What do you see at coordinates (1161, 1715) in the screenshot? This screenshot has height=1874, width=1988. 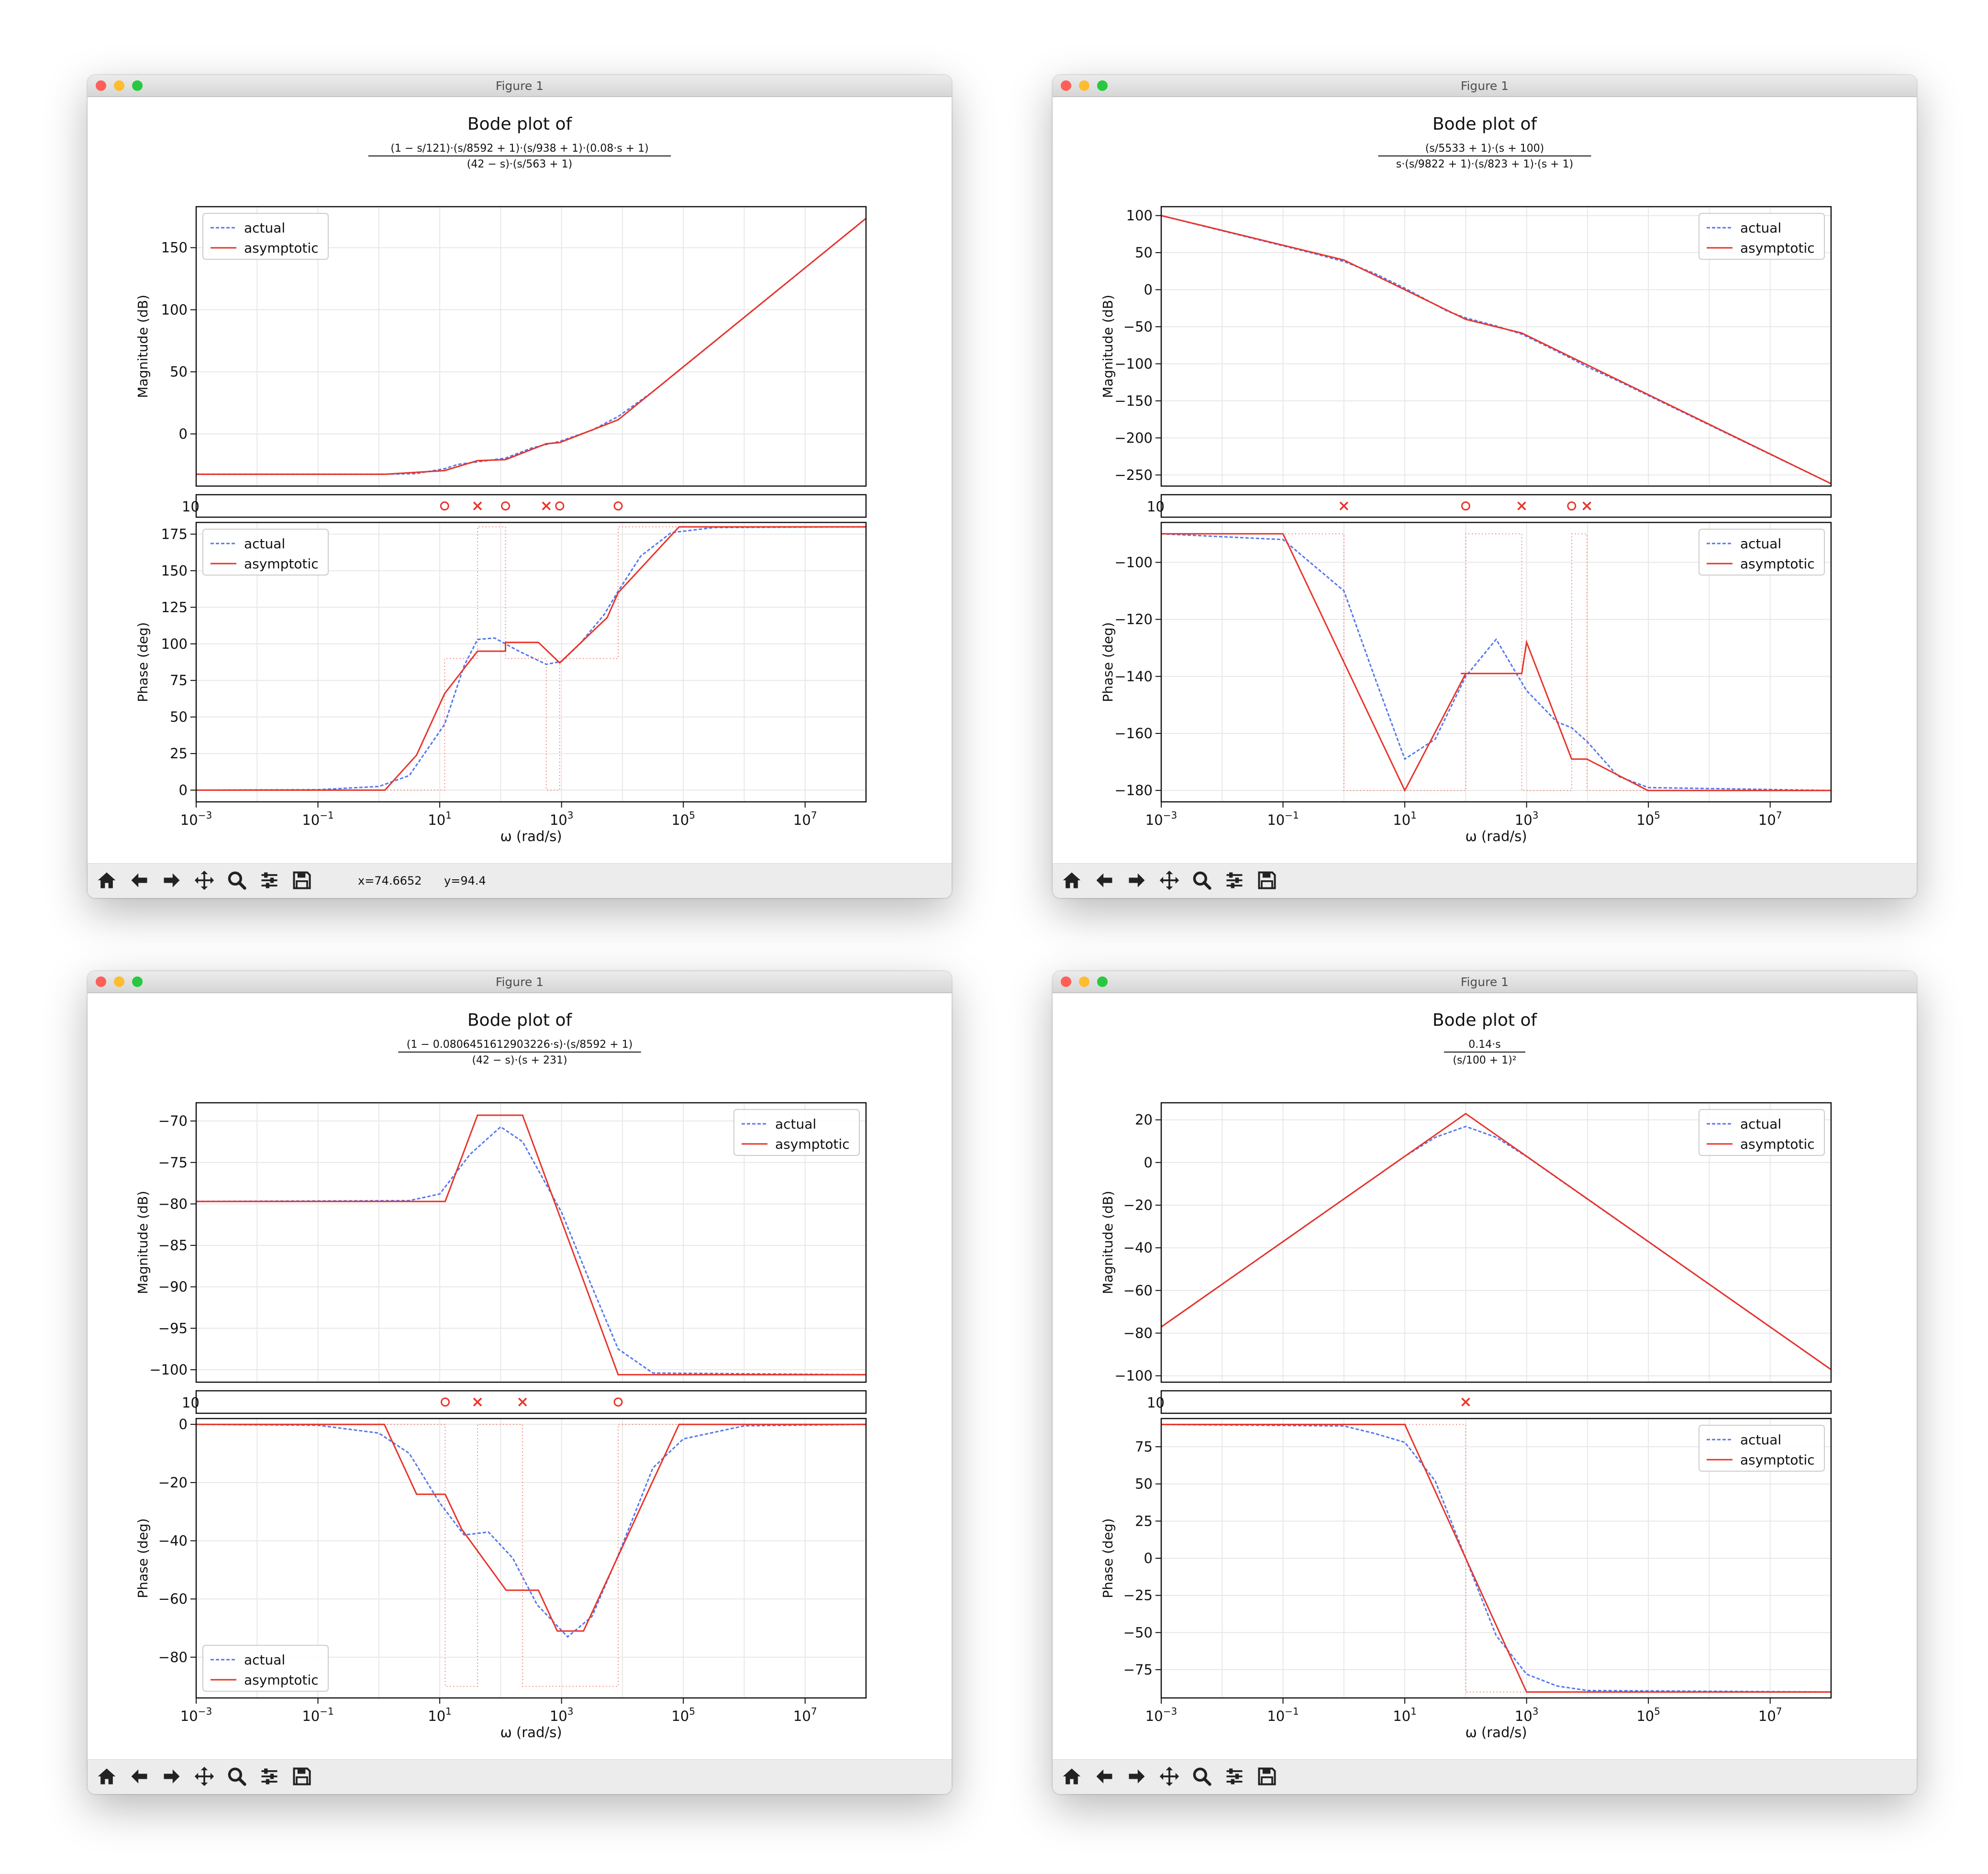 I see `x-tick-label: 10⁻³` at bounding box center [1161, 1715].